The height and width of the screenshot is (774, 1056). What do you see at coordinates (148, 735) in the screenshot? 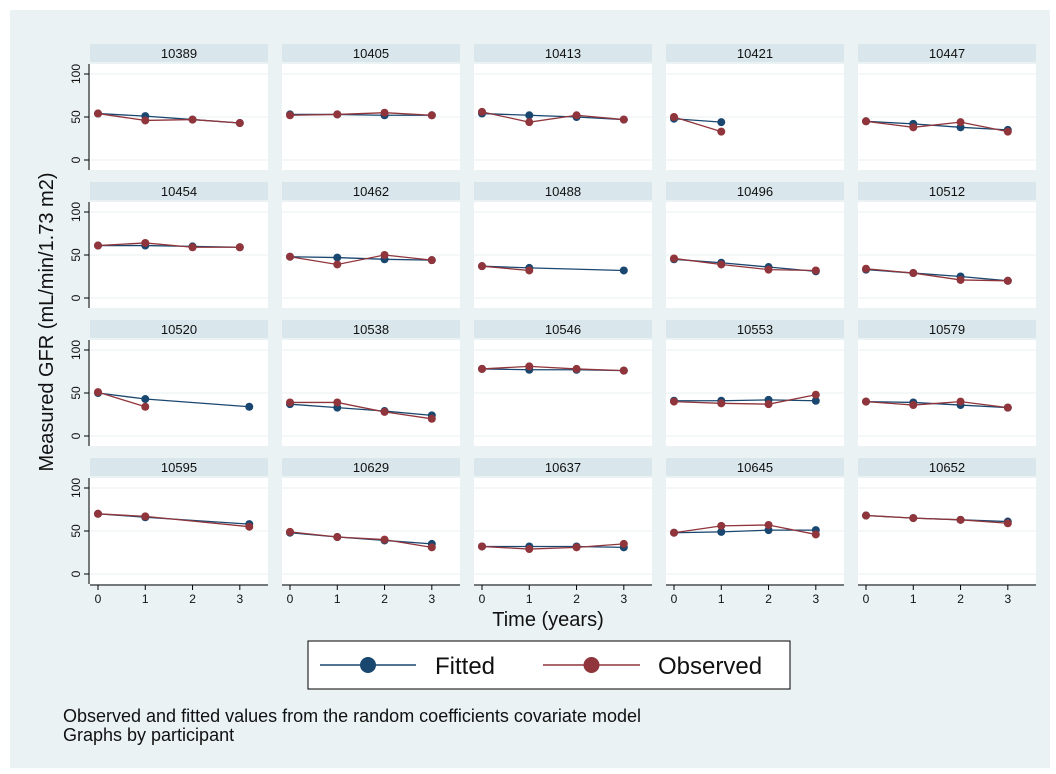
I see `note-line-2: Graphs by participant` at bounding box center [148, 735].